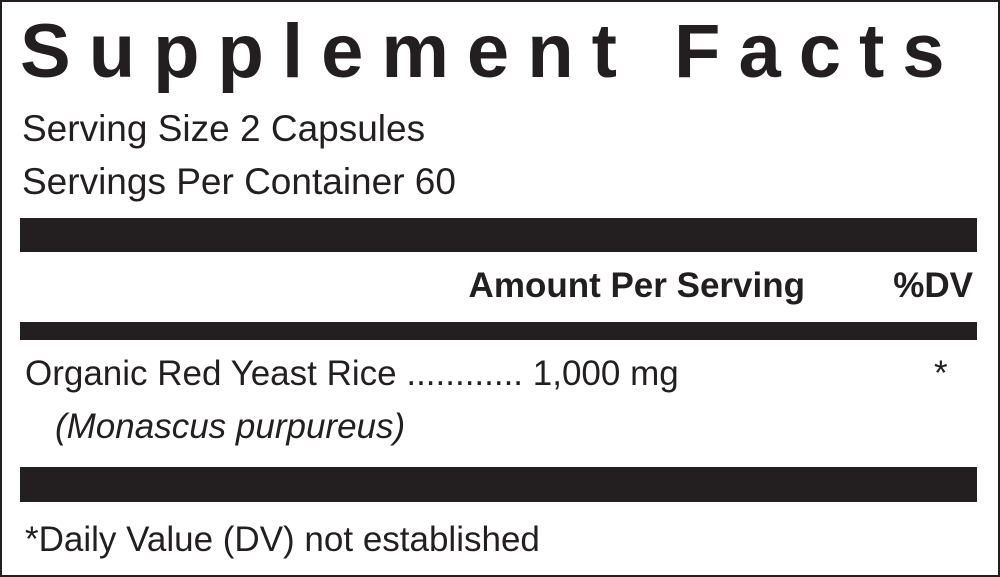 The image size is (1000, 577). I want to click on label-title: Supplement Facts, so click(491, 51).